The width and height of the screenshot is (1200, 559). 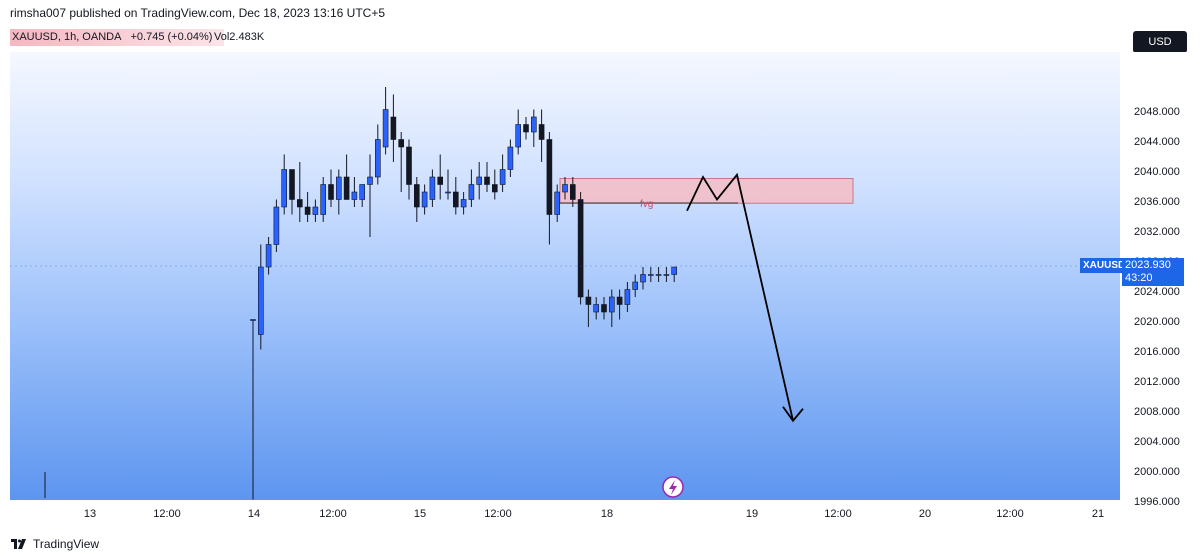 What do you see at coordinates (171, 37) in the screenshot?
I see `price-change: +0.745 (+0.04%)` at bounding box center [171, 37].